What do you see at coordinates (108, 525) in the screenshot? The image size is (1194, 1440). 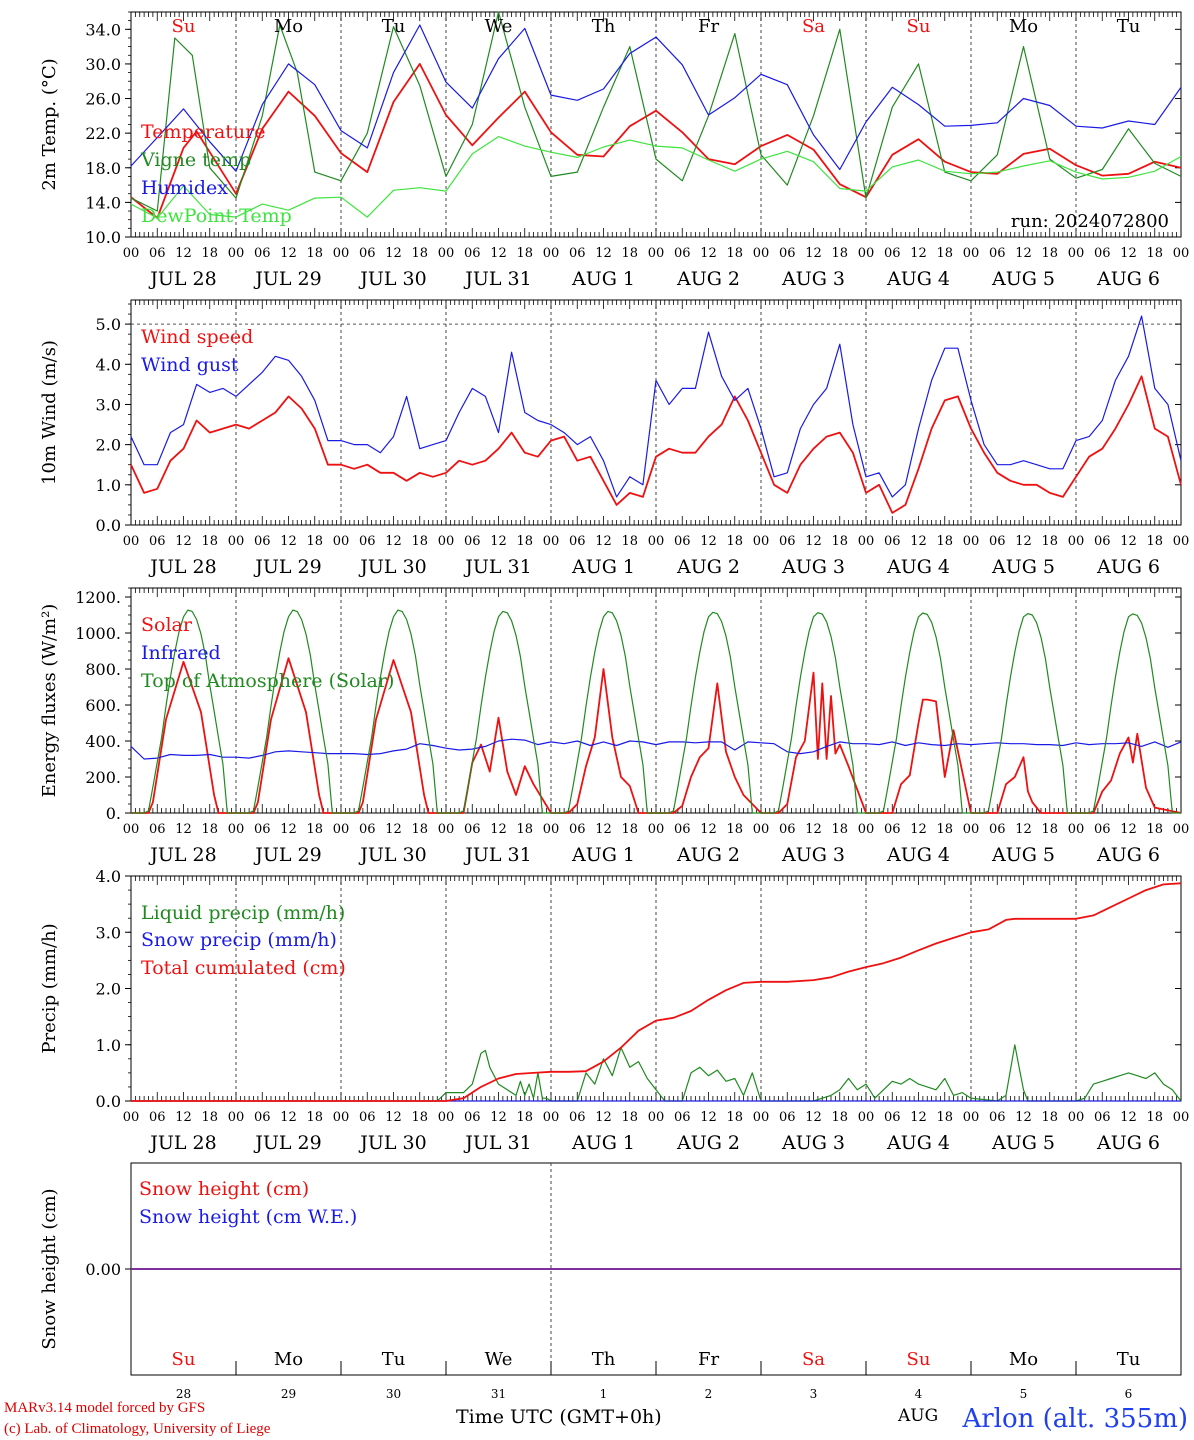 I see `y-tick-label: 0.0` at bounding box center [108, 525].